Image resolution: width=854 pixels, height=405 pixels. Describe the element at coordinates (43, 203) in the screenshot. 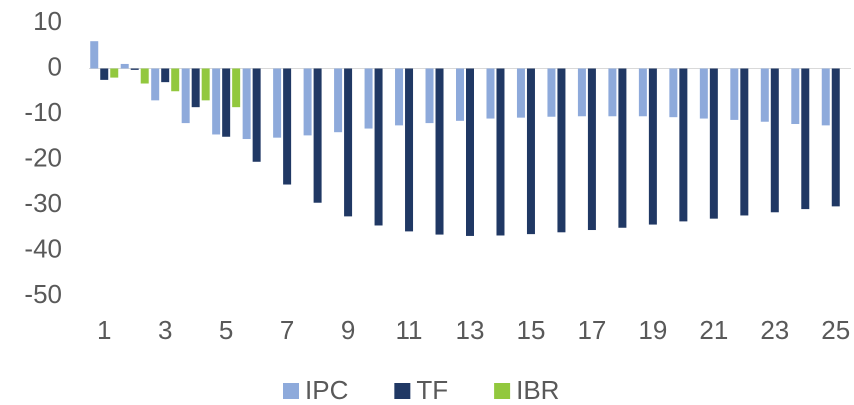

I see `y-tick-label: -30` at that location.